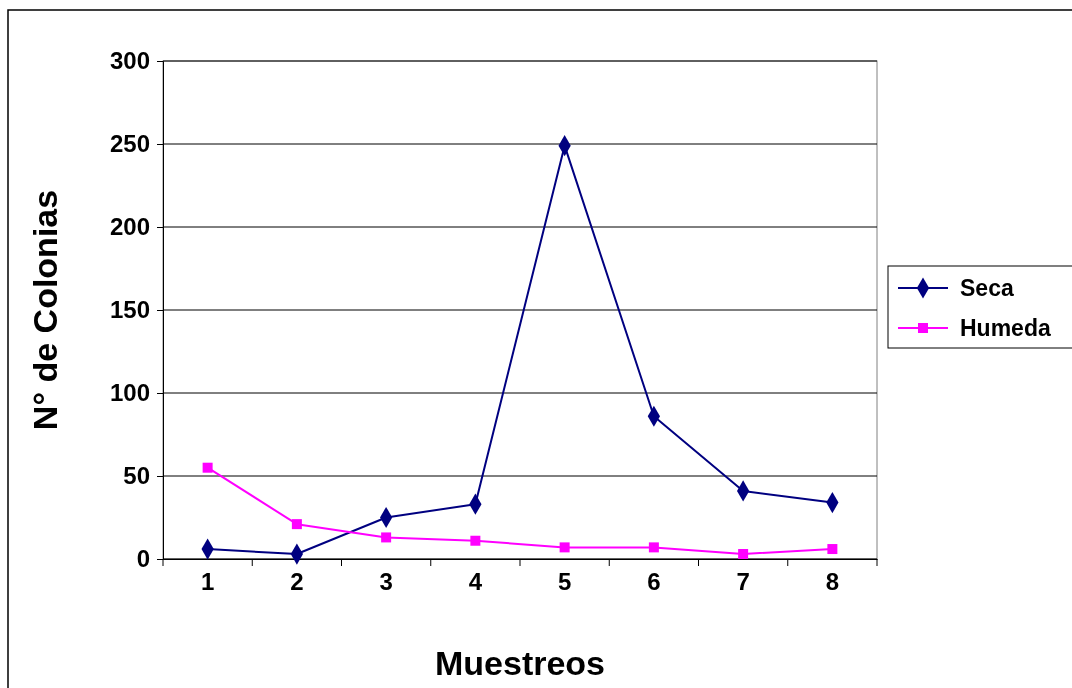 This screenshot has height=688, width=1072. I want to click on y-tick-label: 100, so click(129, 393).